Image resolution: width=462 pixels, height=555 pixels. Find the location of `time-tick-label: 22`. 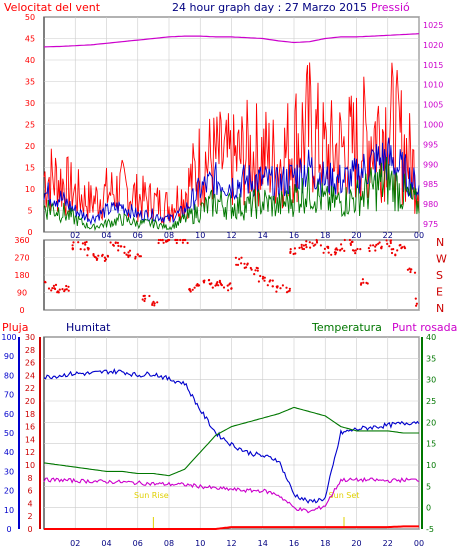

time-tick-label: 22 is located at coordinates (388, 235).